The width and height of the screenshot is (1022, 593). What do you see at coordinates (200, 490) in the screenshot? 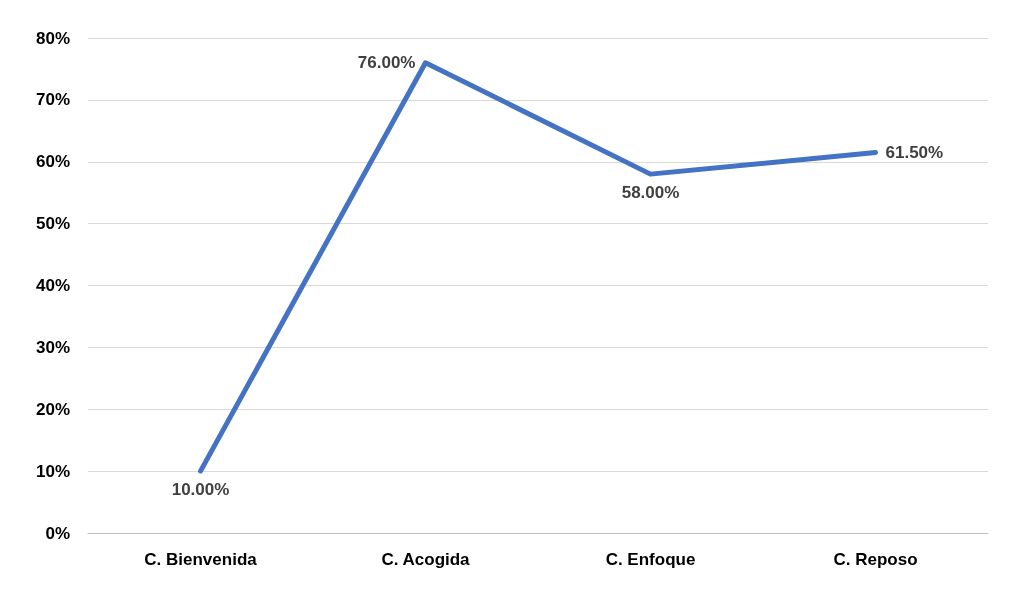
I see `data-label: 10.00%` at bounding box center [200, 490].